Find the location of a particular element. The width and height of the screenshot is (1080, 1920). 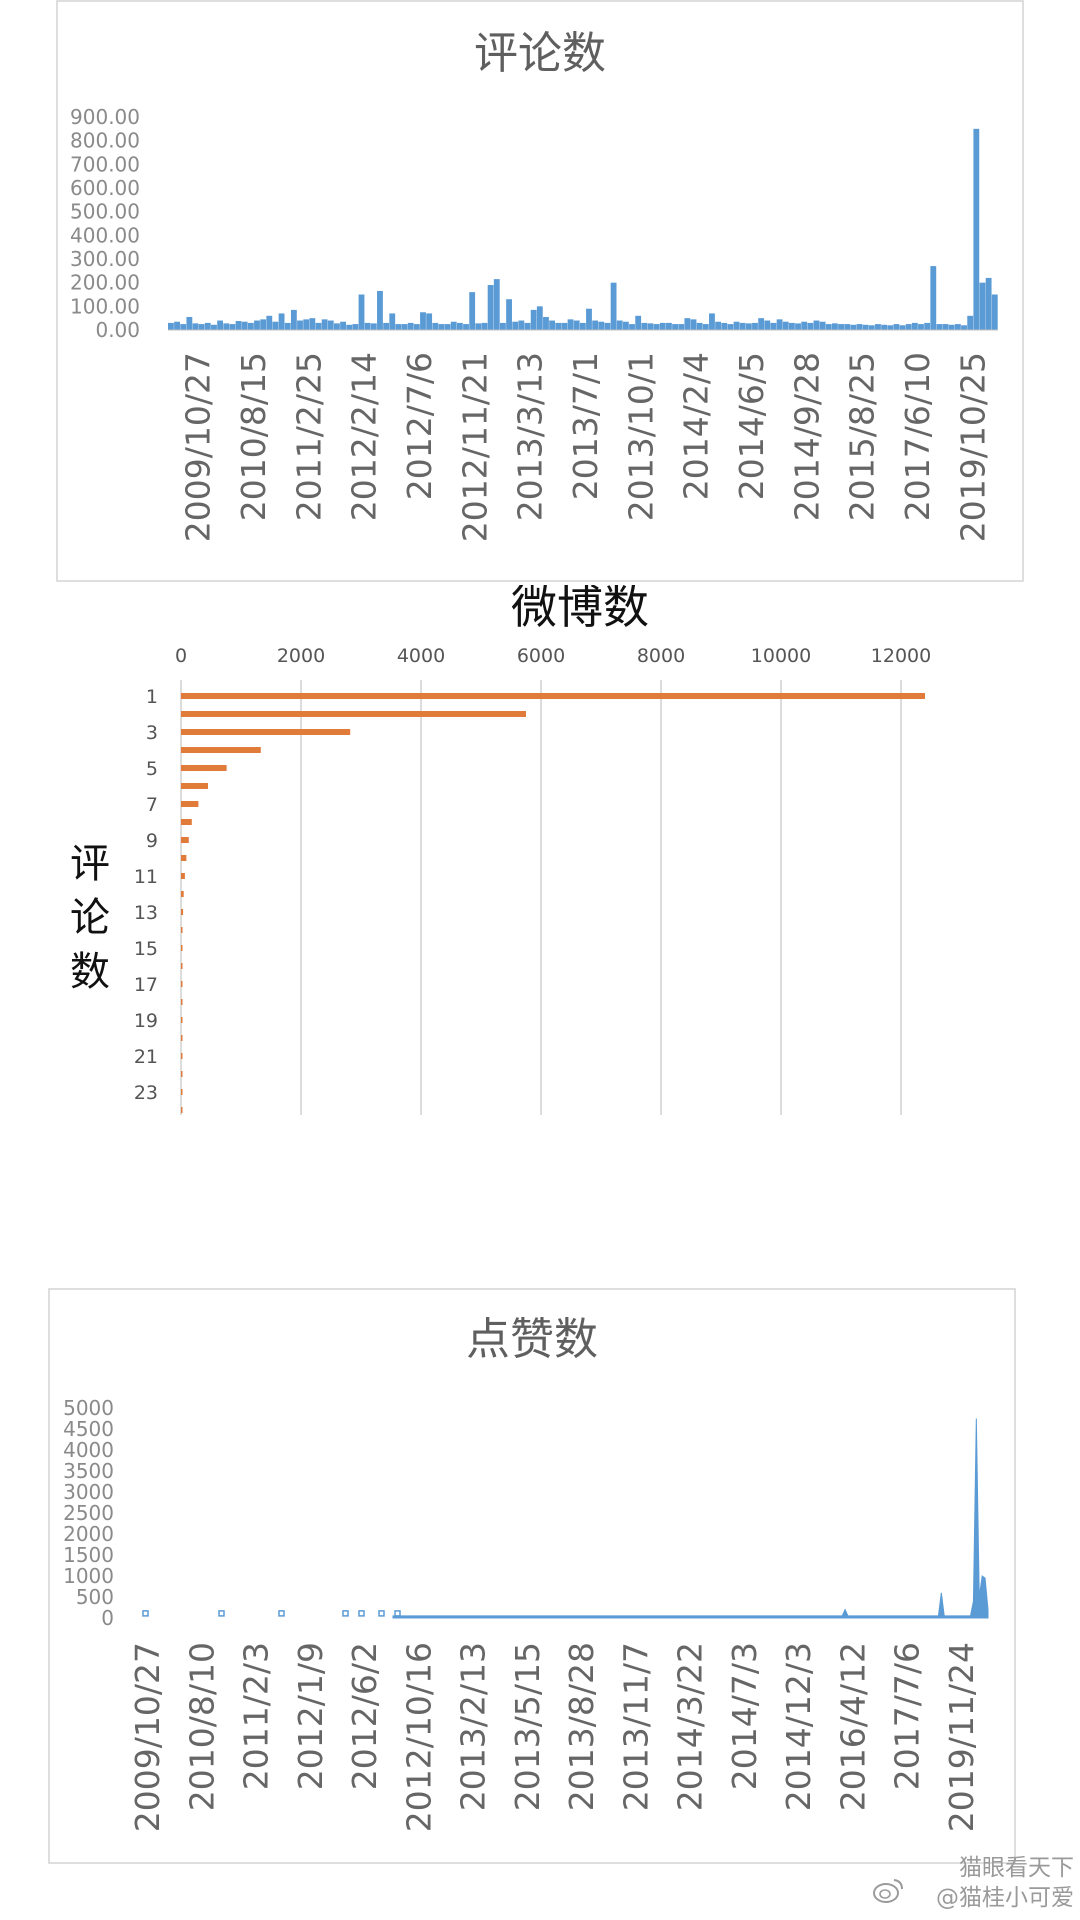

y-tick-label: 4000 is located at coordinates (88, 1450).